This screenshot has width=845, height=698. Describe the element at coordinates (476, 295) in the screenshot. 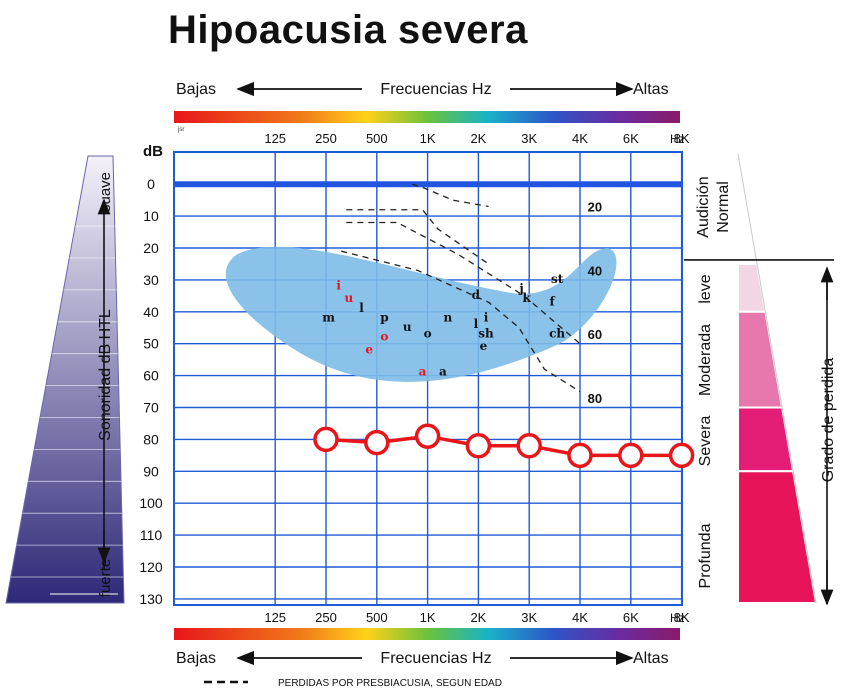

I see `phoneme-label: d` at that location.